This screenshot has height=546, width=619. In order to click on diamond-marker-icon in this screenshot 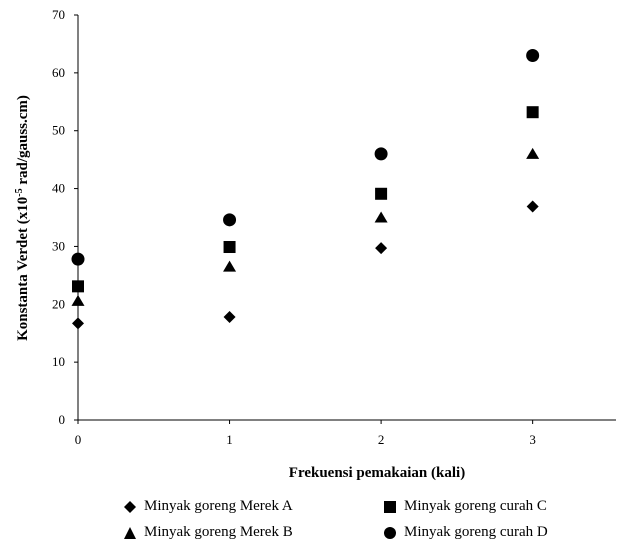, I will do `click(130, 506)`.